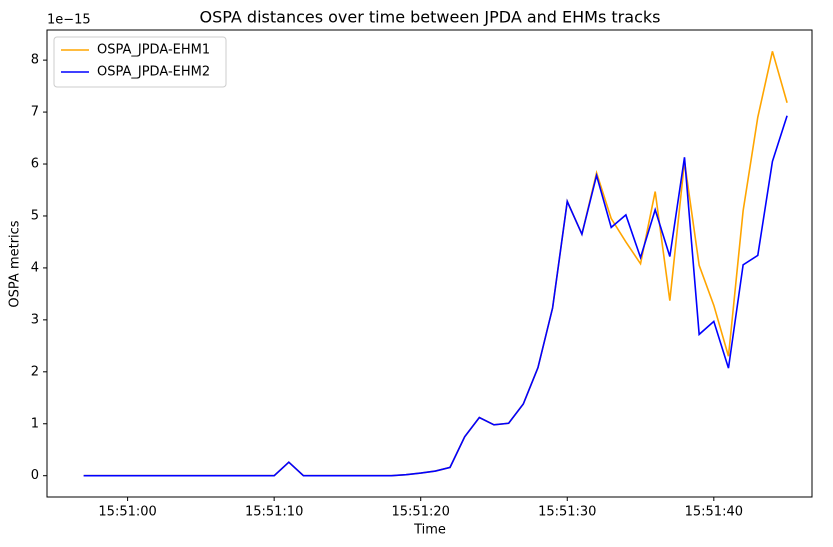 This screenshot has height=547, width=833. Describe the element at coordinates (35, 267) in the screenshot. I see `y-tick-label: 4` at that location.